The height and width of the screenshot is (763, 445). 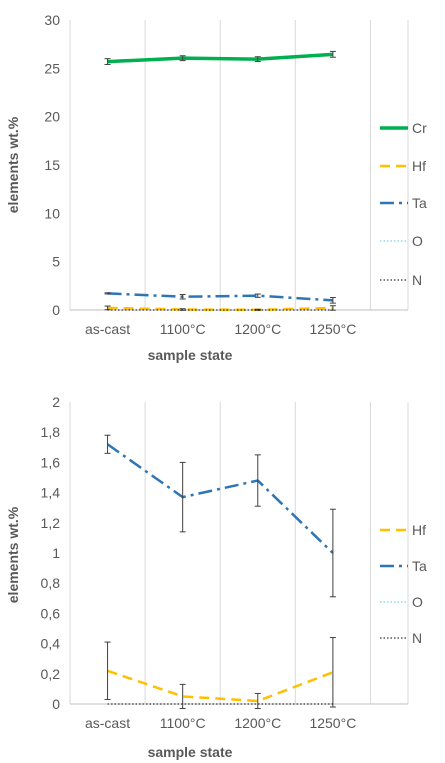 What do you see at coordinates (52, 117) in the screenshot?
I see `y-tick-label: 20` at bounding box center [52, 117].